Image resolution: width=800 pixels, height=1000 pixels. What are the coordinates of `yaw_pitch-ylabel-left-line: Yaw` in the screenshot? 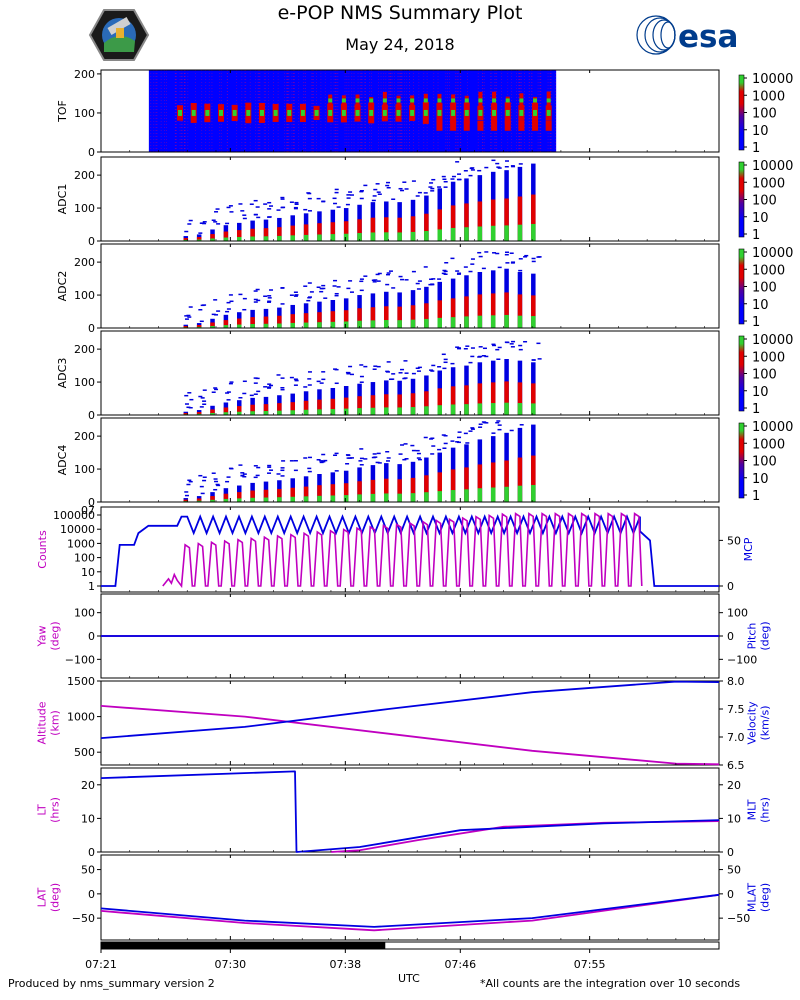 It's located at (42, 637).